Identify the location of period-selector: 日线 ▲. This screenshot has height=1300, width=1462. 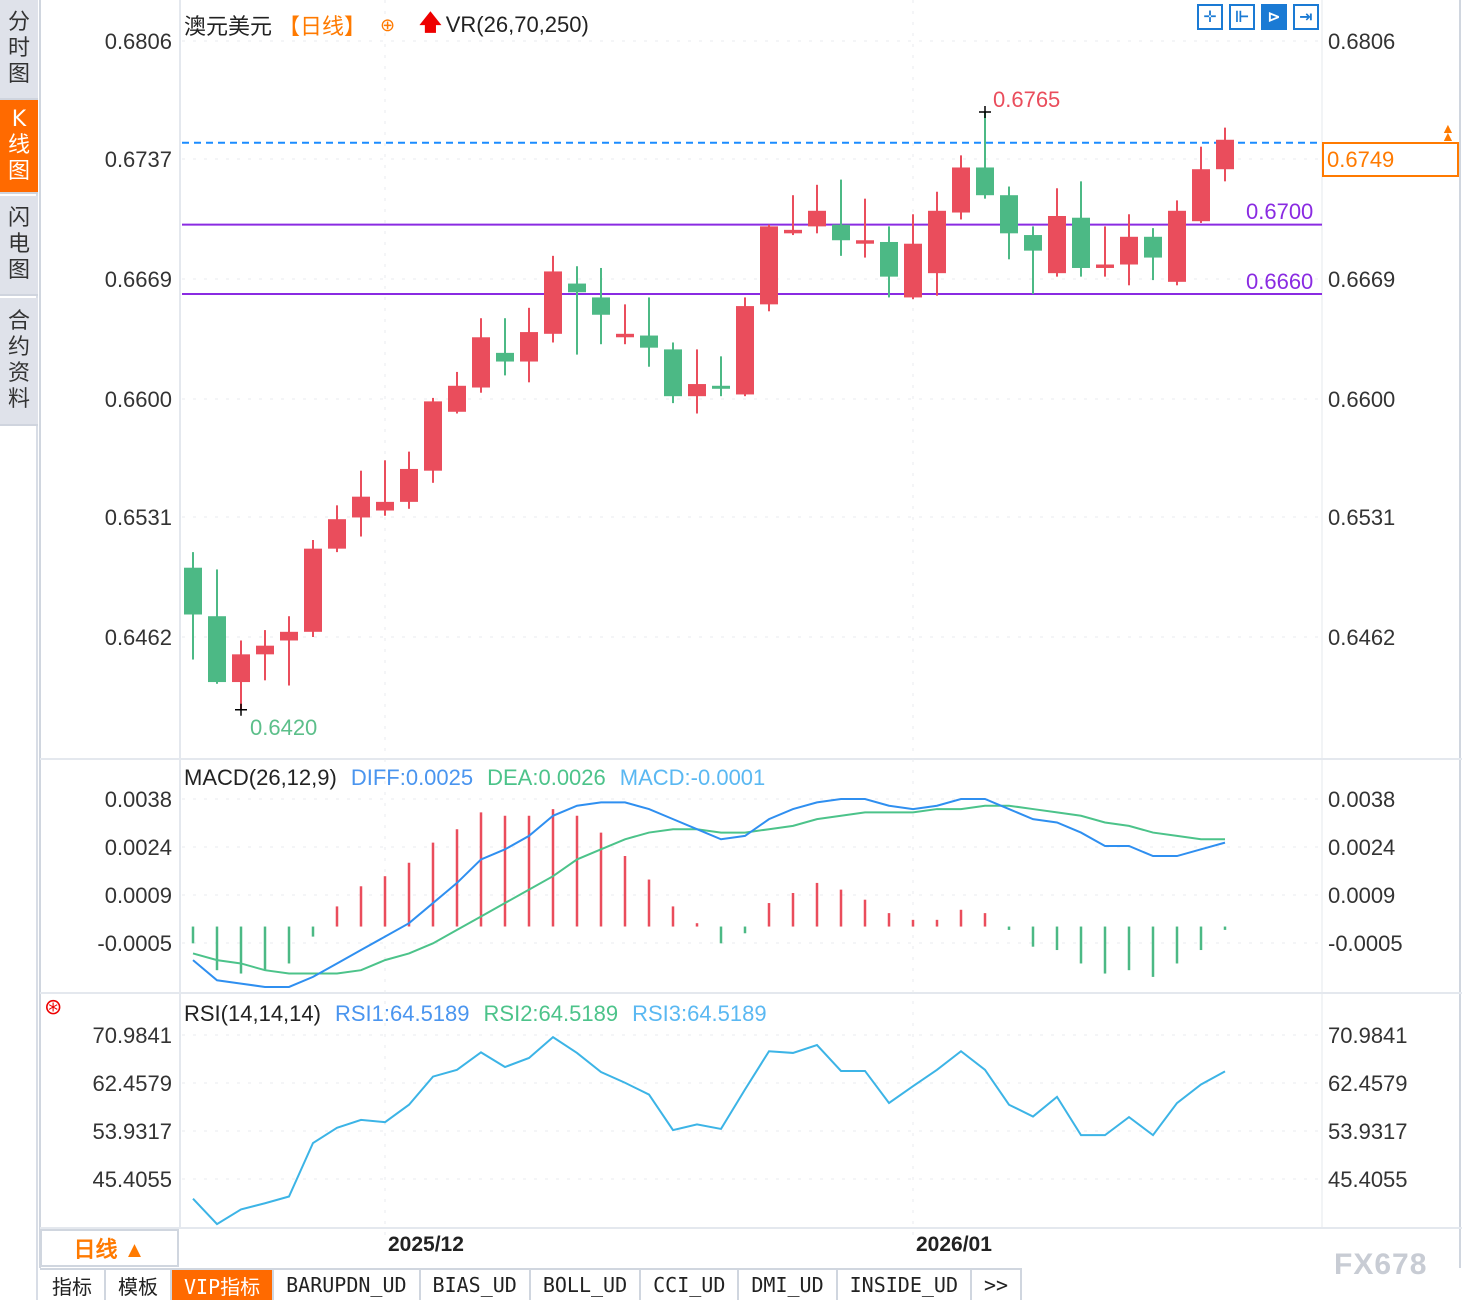
(109, 1248).